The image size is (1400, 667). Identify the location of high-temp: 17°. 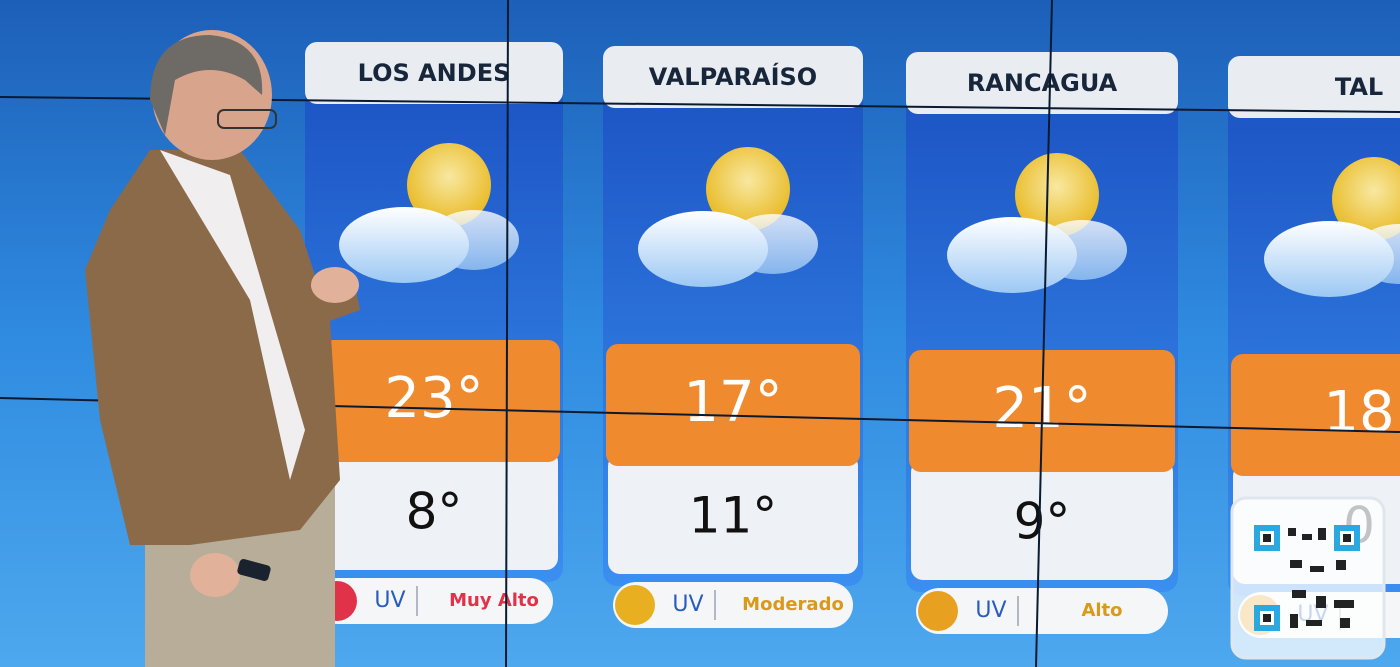
(732, 402).